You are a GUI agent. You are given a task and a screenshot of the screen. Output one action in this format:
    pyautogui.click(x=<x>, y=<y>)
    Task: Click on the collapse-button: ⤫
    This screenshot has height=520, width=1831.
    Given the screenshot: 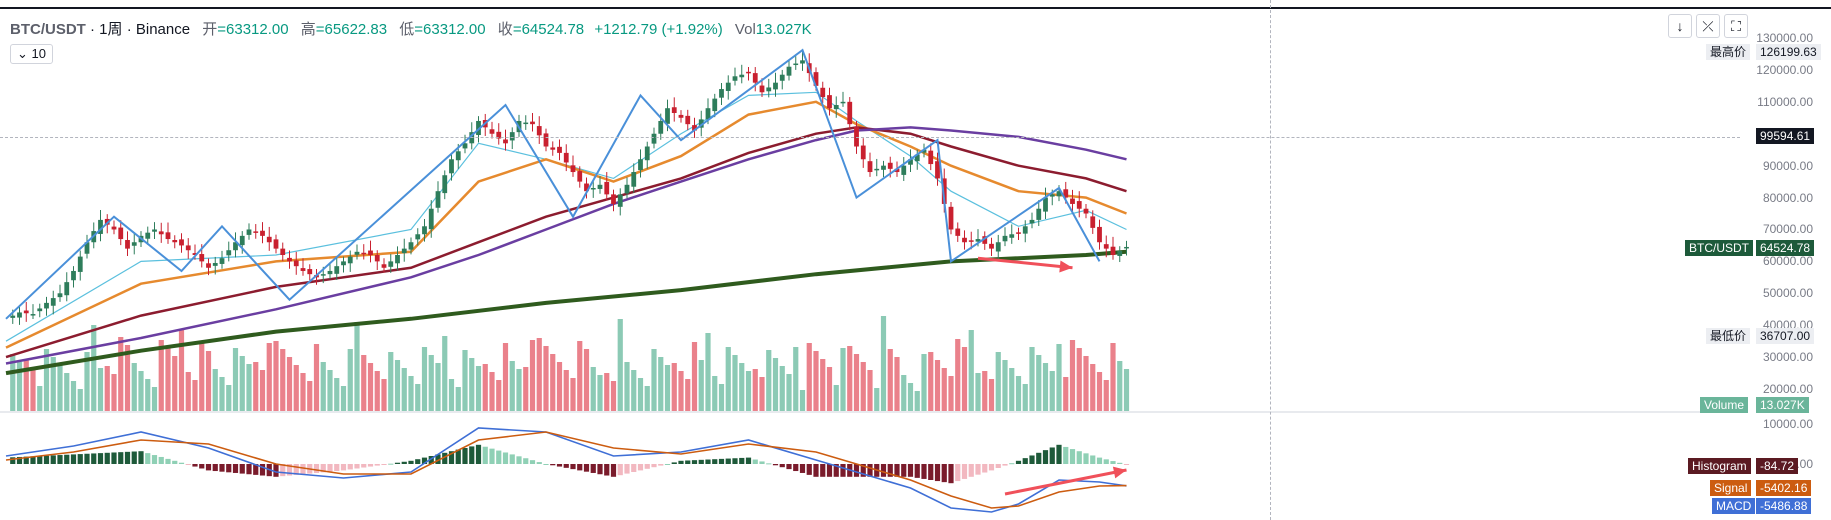 What is the action you would take?
    pyautogui.click(x=1708, y=26)
    